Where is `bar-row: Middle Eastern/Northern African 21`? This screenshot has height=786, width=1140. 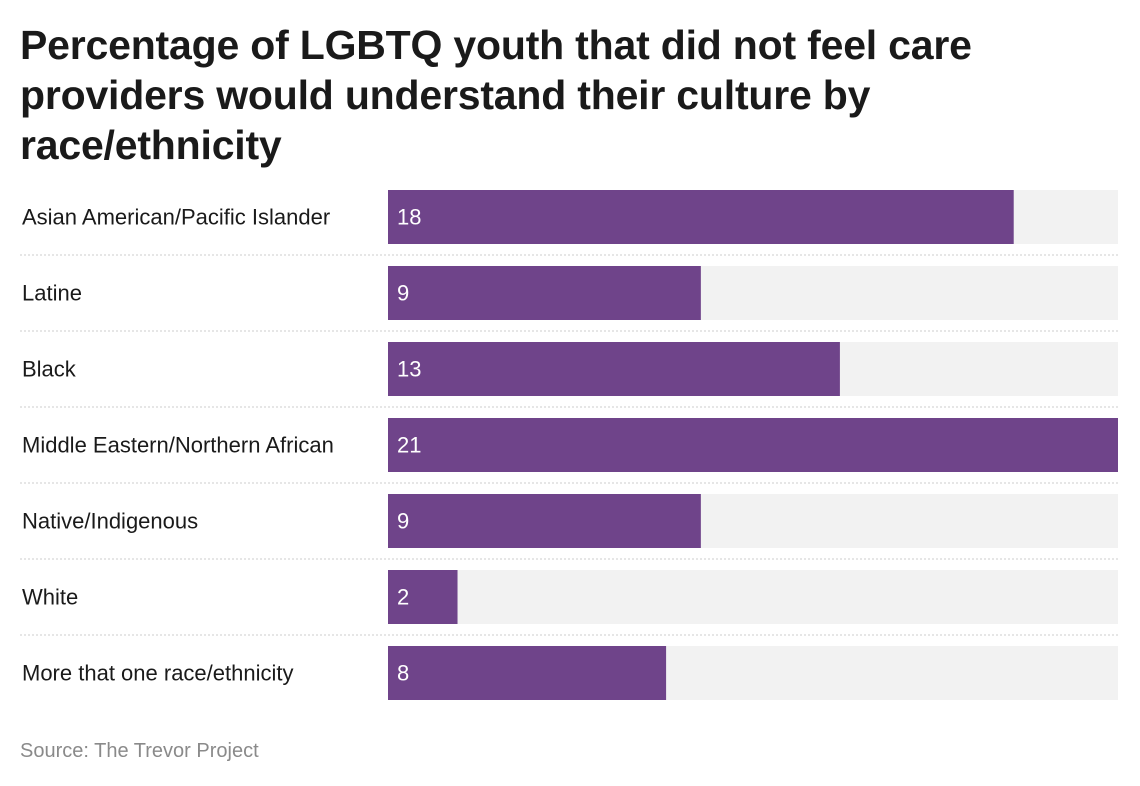 bar-row: Middle Eastern/Northern African 21 is located at coordinates (570, 445).